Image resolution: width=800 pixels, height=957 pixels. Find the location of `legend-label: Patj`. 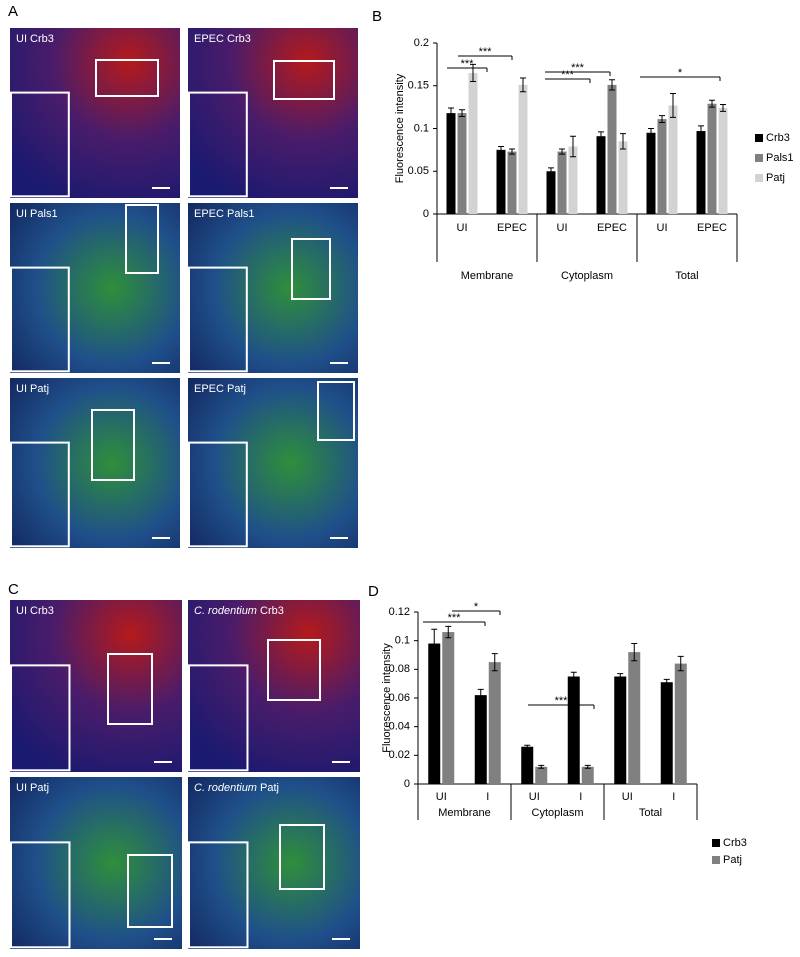

legend-label: Patj is located at coordinates (732, 860).